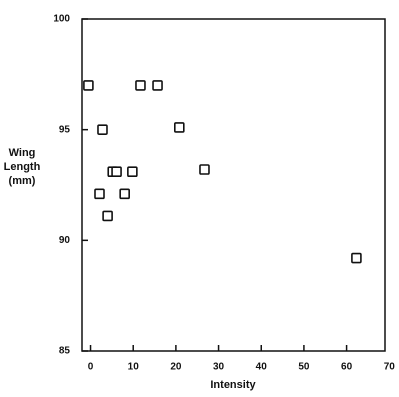 The width and height of the screenshot is (399, 397). I want to click on y-tick-label: 90, so click(65, 240).